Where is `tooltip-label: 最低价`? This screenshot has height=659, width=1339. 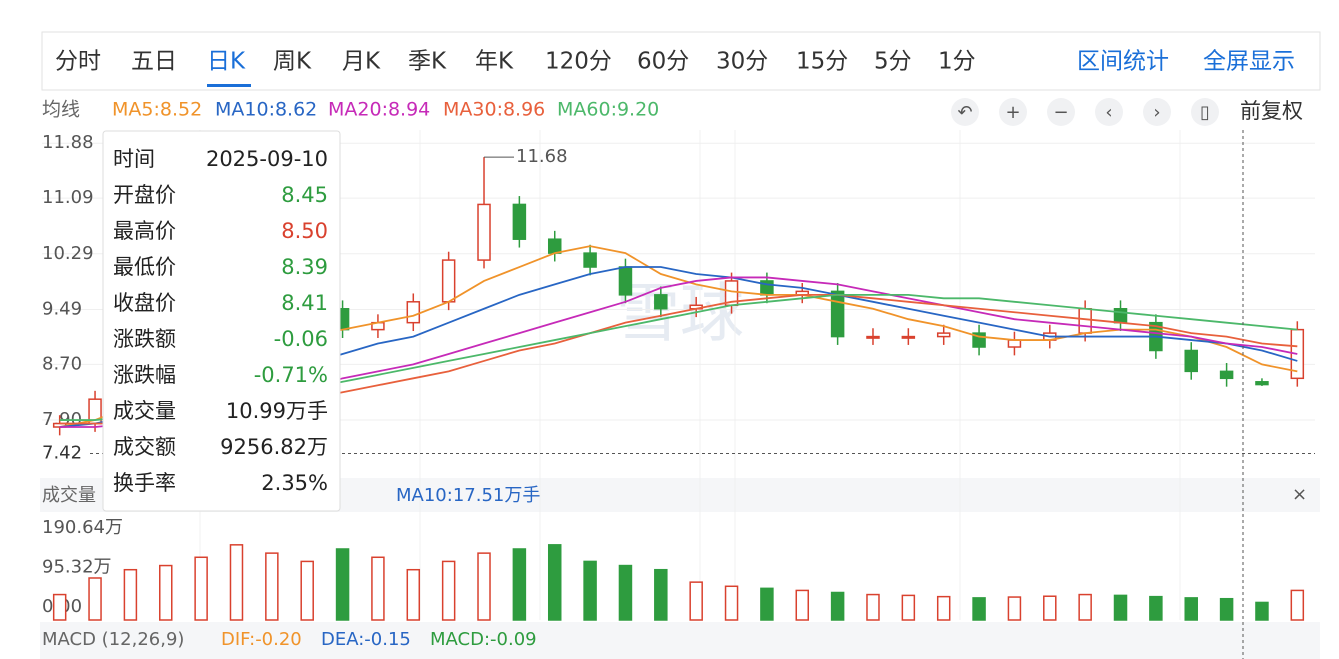
tooltip-label: 最低价 is located at coordinates (144, 267).